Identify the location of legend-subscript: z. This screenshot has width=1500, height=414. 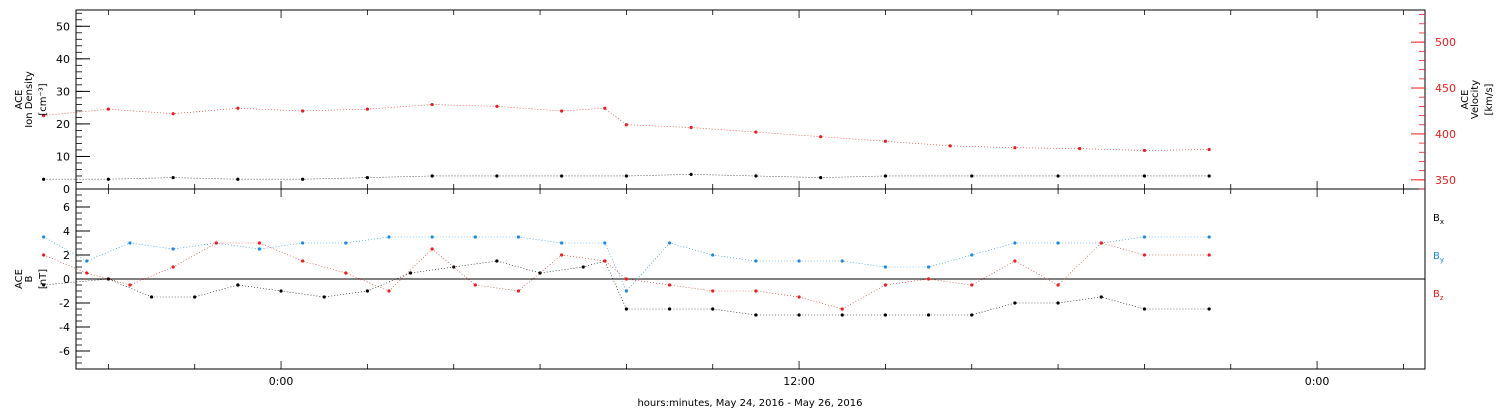
(1442, 298).